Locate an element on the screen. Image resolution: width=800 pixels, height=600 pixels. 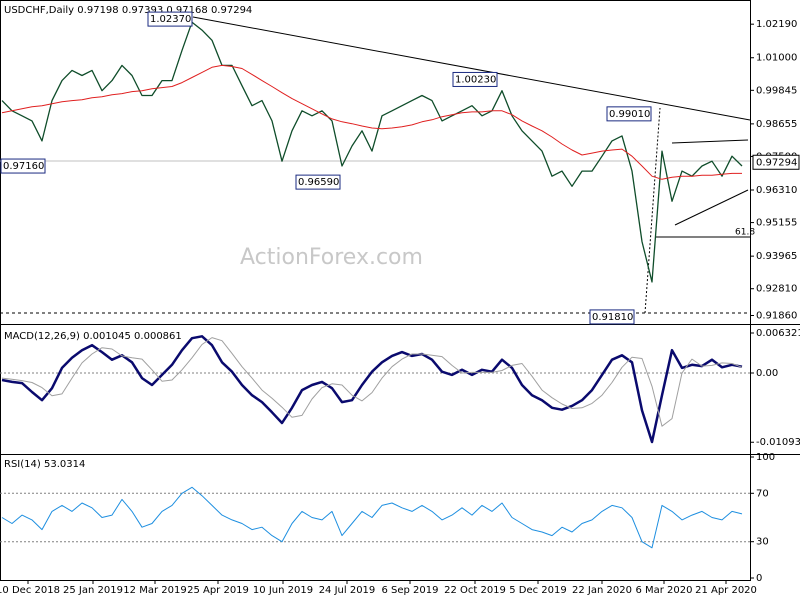
x-tick-label: 10 Dec 2018 is located at coordinates (30, 590).